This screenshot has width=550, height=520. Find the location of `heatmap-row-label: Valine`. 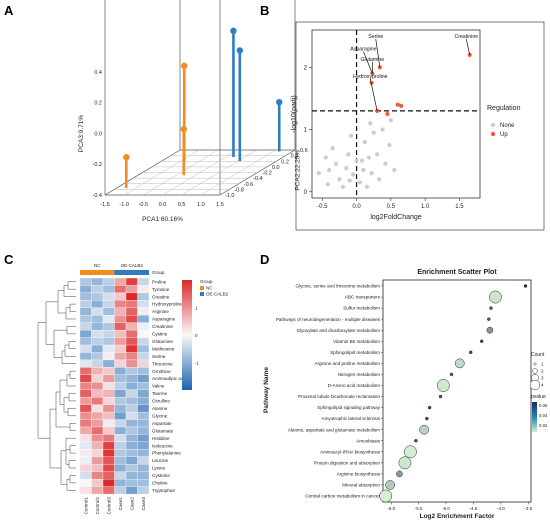

heatmap-row-label: Valine is located at coordinates (158, 386).